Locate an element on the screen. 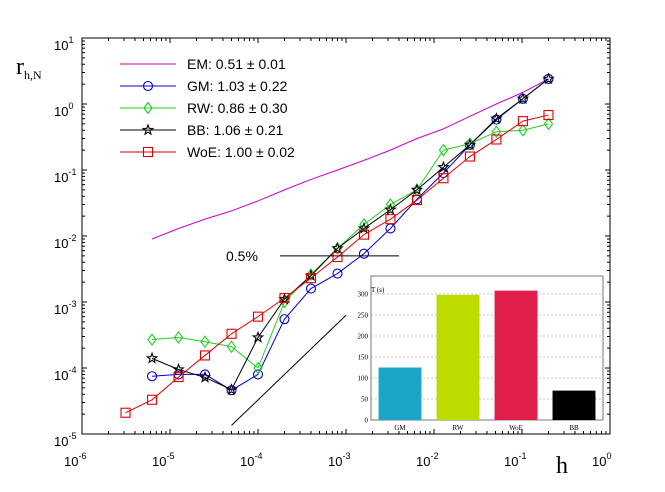 The image size is (665, 492). legend-label: WoE: 1.00 ± 0.02 is located at coordinates (241, 152).